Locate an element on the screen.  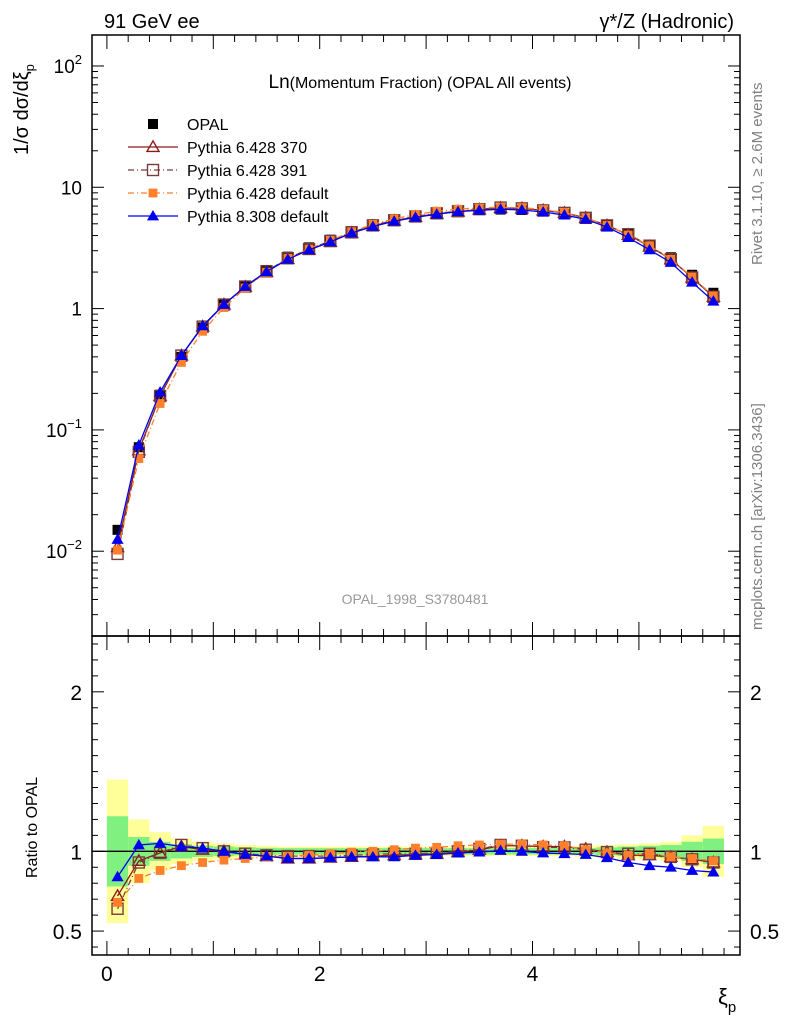
legend-entry-1: Pythia 6.428 370 is located at coordinates (217, 148).